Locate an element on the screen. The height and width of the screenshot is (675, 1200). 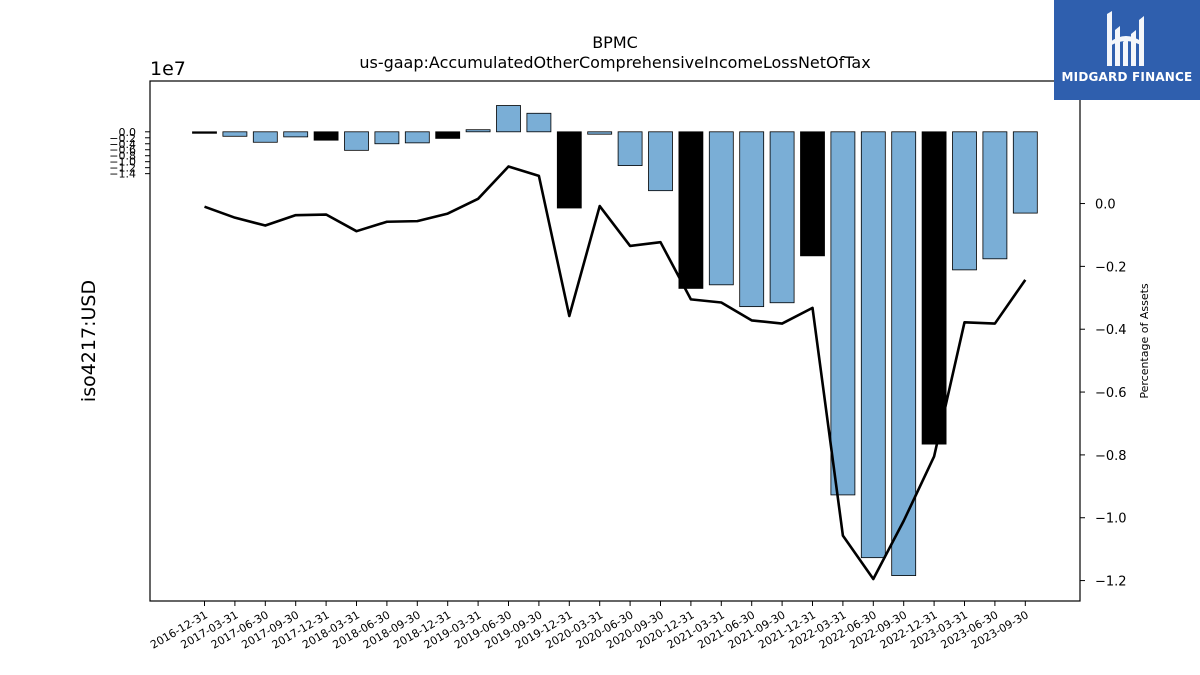
y-tick-label: −0.6 is located at coordinates (122, 150).